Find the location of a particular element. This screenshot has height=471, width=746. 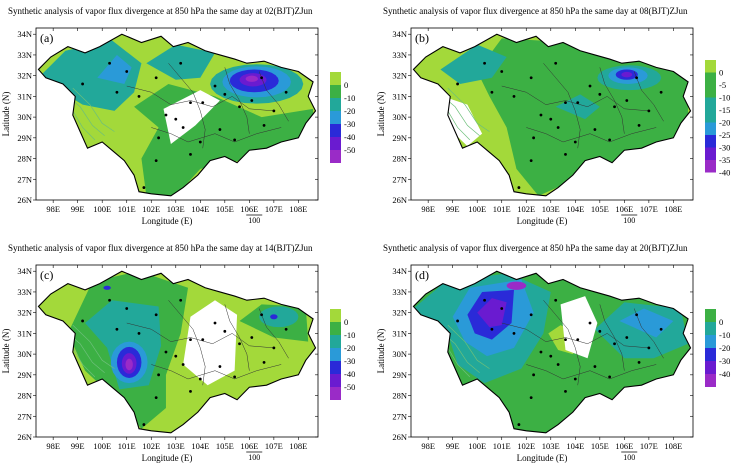

x-tick-label: 105E is located at coordinates (225, 446).